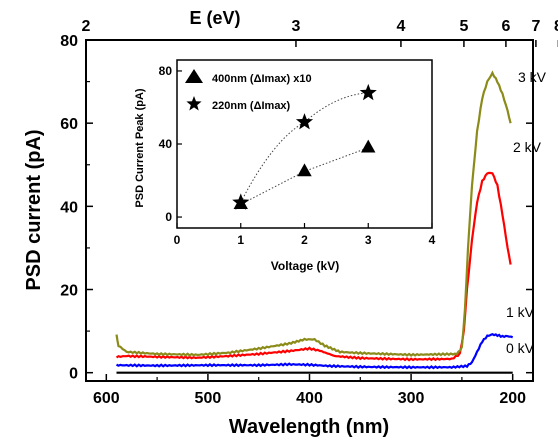 The height and width of the screenshot is (443, 558). Describe the element at coordinates (194, 103) in the screenshot. I see `legend-star-marker` at that location.